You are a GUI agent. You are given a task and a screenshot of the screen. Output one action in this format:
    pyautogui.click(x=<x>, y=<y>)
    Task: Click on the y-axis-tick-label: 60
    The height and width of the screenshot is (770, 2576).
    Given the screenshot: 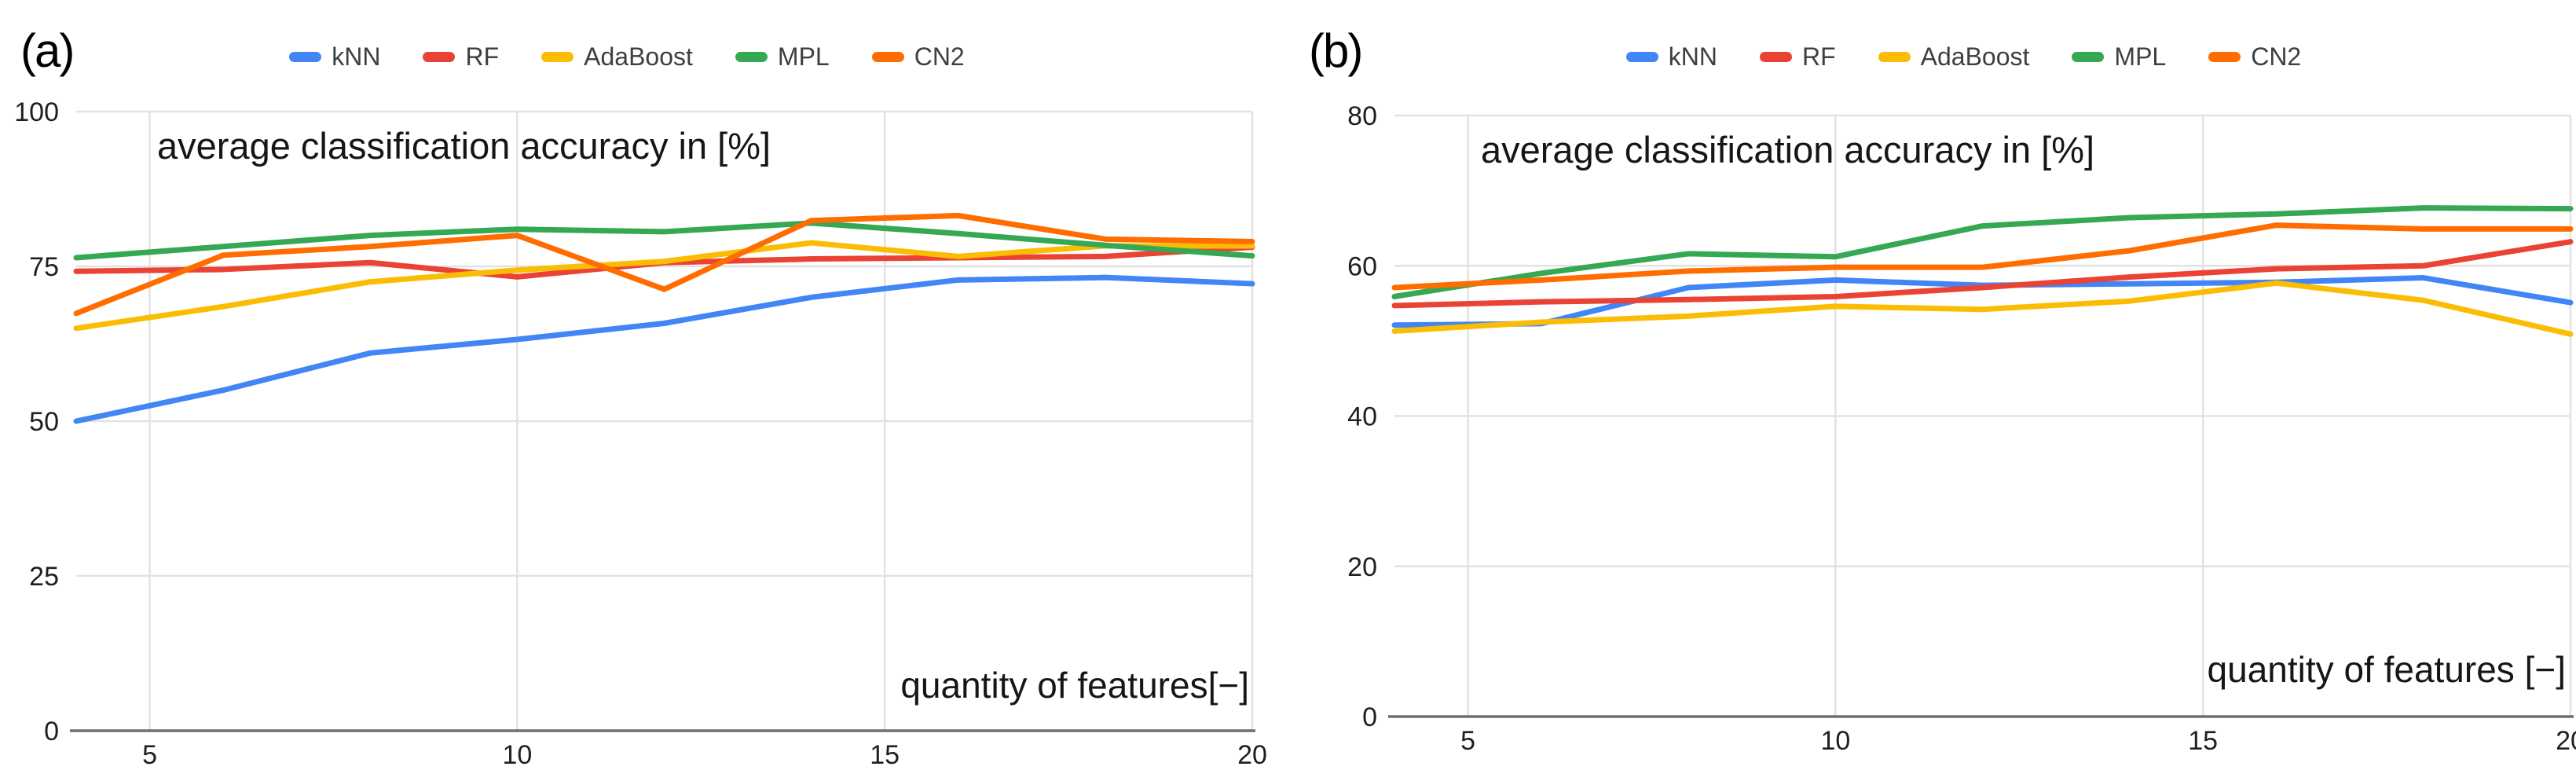 What is the action you would take?
    pyautogui.click(x=1362, y=266)
    